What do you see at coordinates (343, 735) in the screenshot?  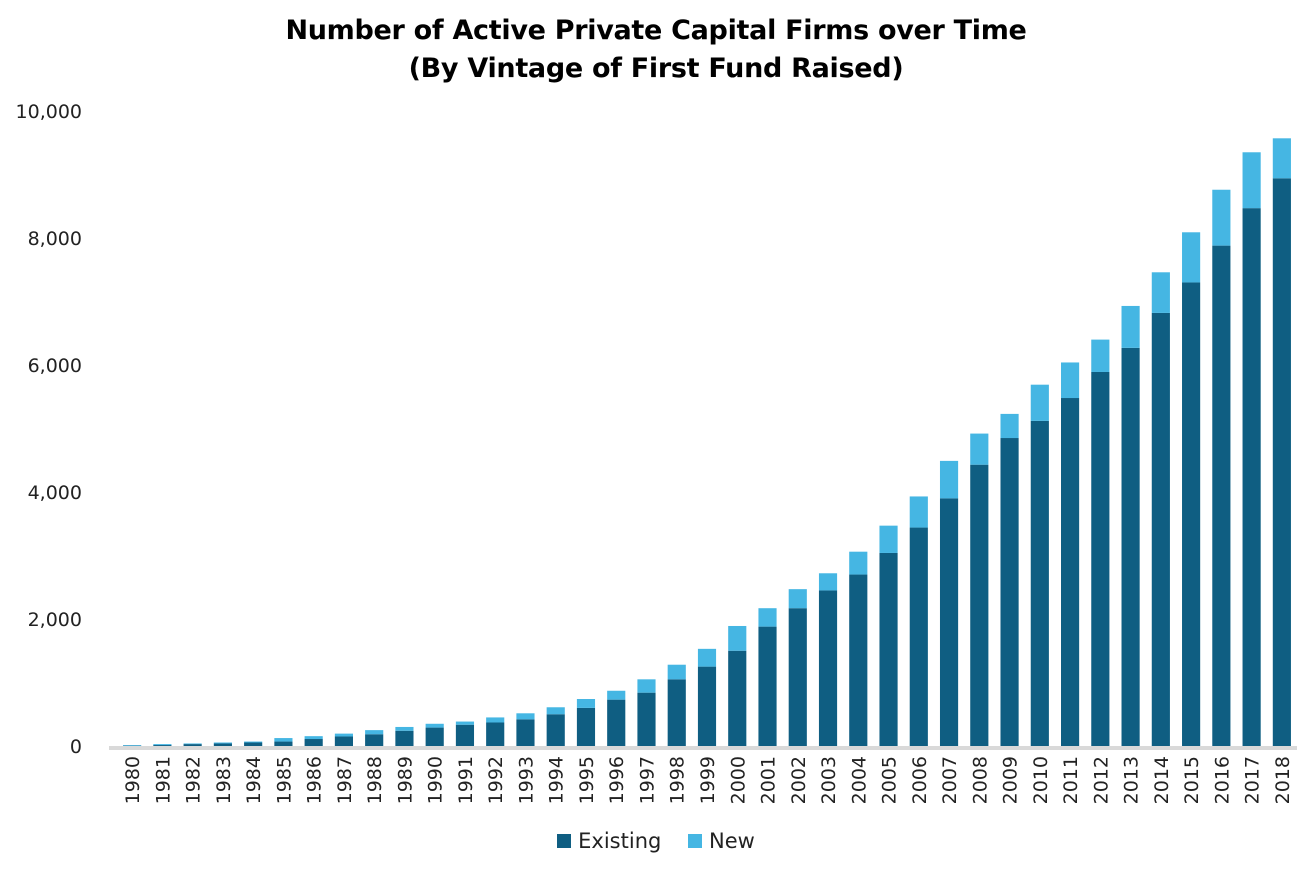 I see `bar-new-1987` at bounding box center [343, 735].